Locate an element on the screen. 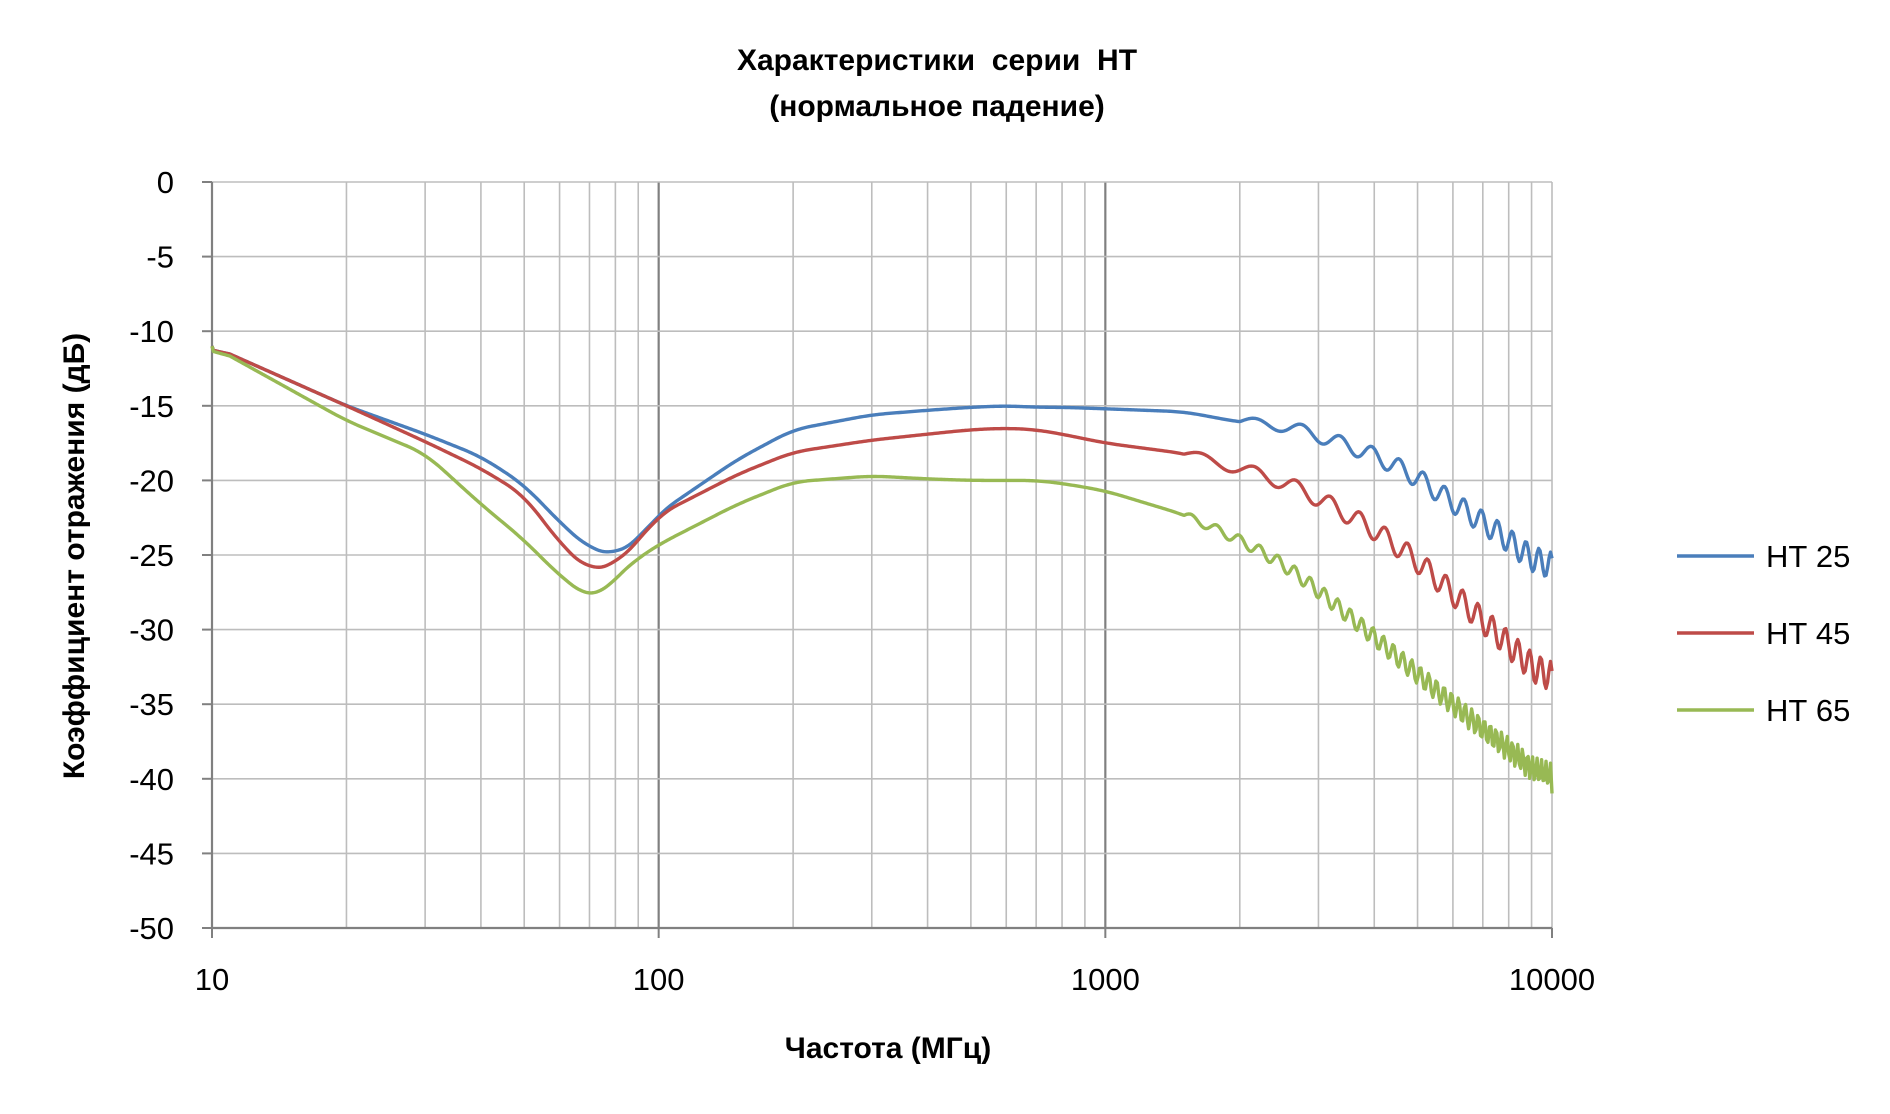  legend-label-2: НТ 45 is located at coordinates (1808, 633).